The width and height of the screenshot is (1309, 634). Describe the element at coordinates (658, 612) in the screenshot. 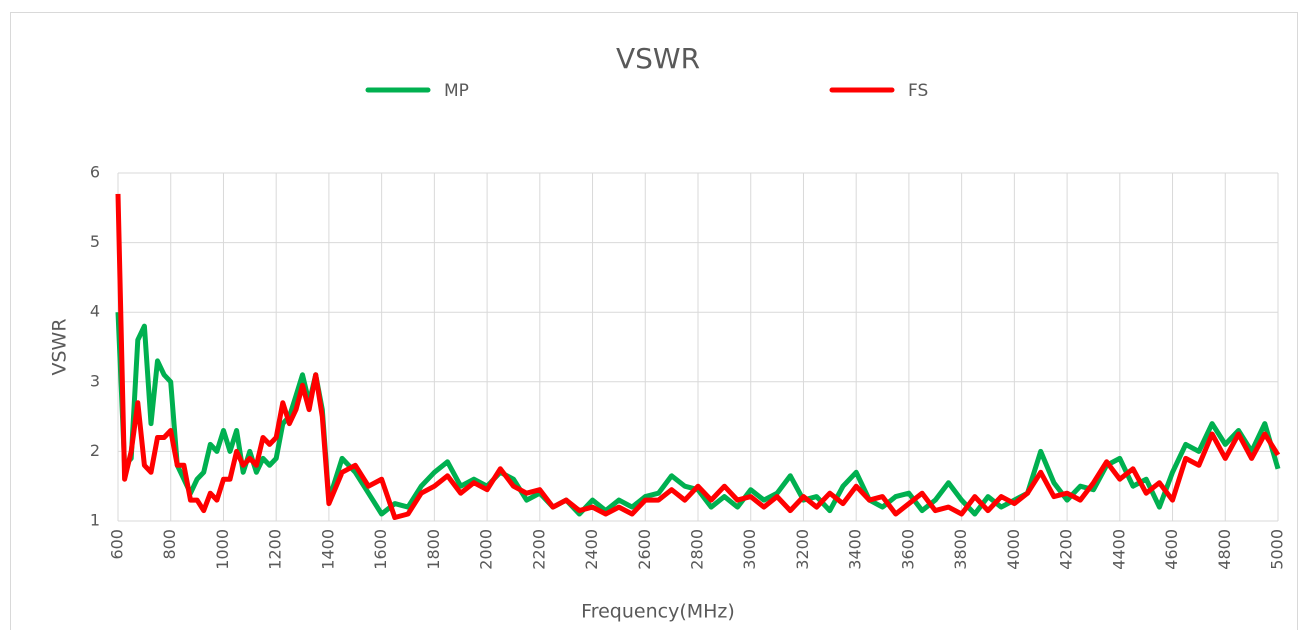

I see `x-axis-label: Frequency(MHz)` at that location.